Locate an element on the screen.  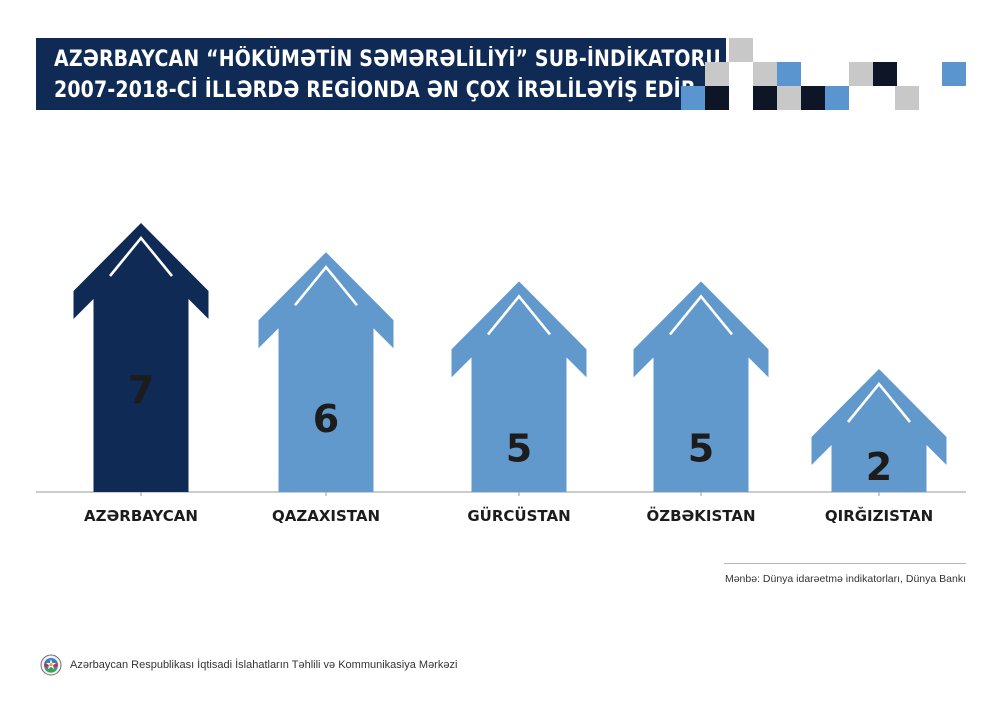
category-label-2: QAZAXISTAN is located at coordinates (326, 516).